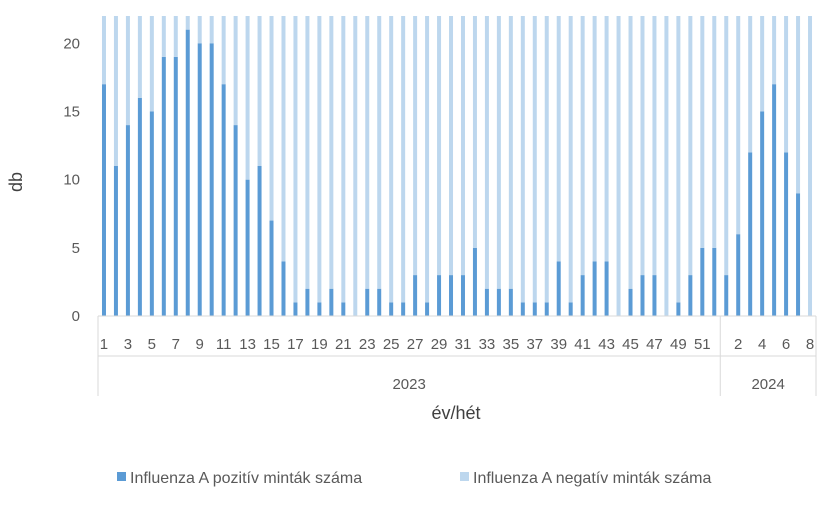  I want to click on x-tick-label: 43, so click(606, 344).